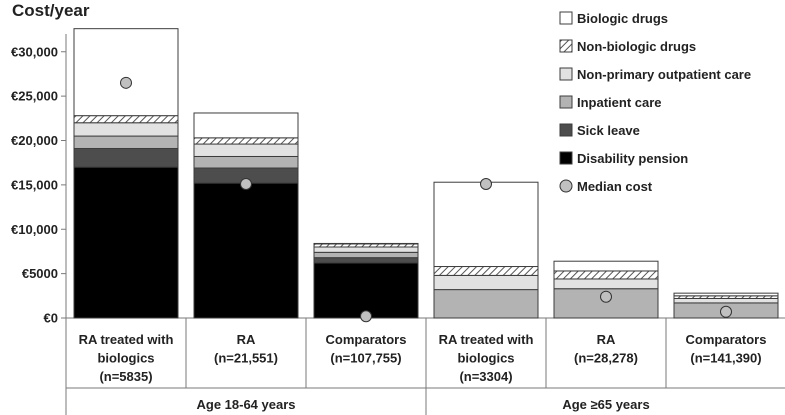 The image size is (785, 415). Describe the element at coordinates (485, 376) in the screenshot. I see `category-label: (n=3304)` at that location.